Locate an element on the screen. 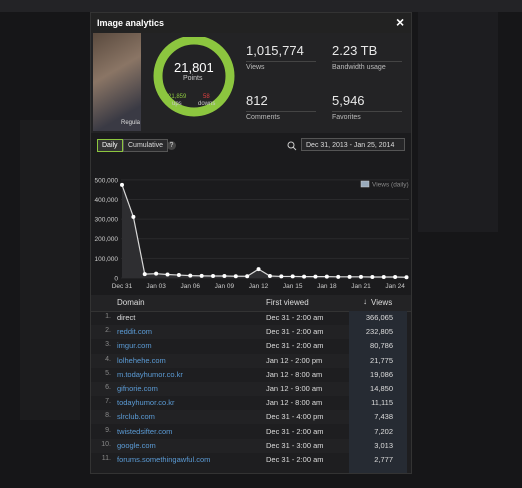  domain: reddit.com is located at coordinates (135, 332).